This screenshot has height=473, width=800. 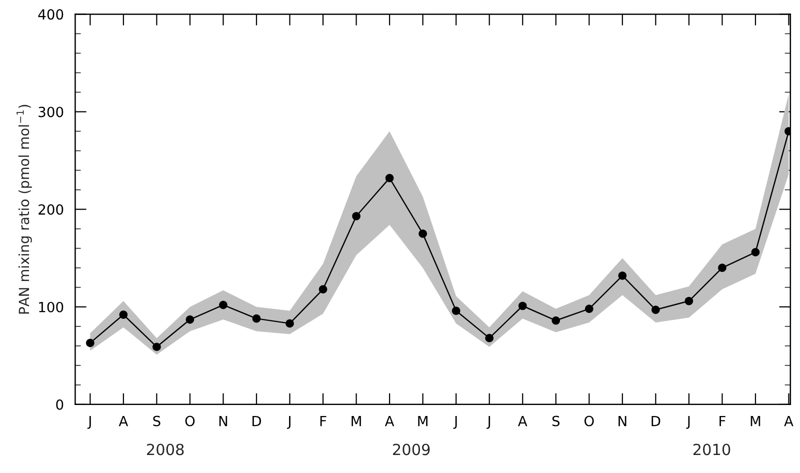 What do you see at coordinates (411, 450) in the screenshot?
I see `text: 2009` at bounding box center [411, 450].